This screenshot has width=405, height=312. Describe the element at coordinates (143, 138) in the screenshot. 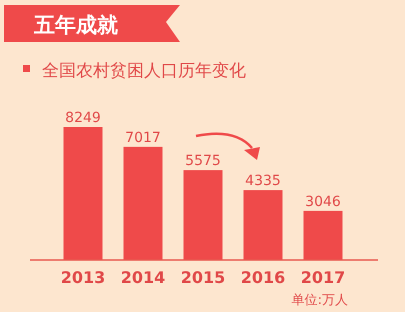

I see `data-label: 7017` at that location.